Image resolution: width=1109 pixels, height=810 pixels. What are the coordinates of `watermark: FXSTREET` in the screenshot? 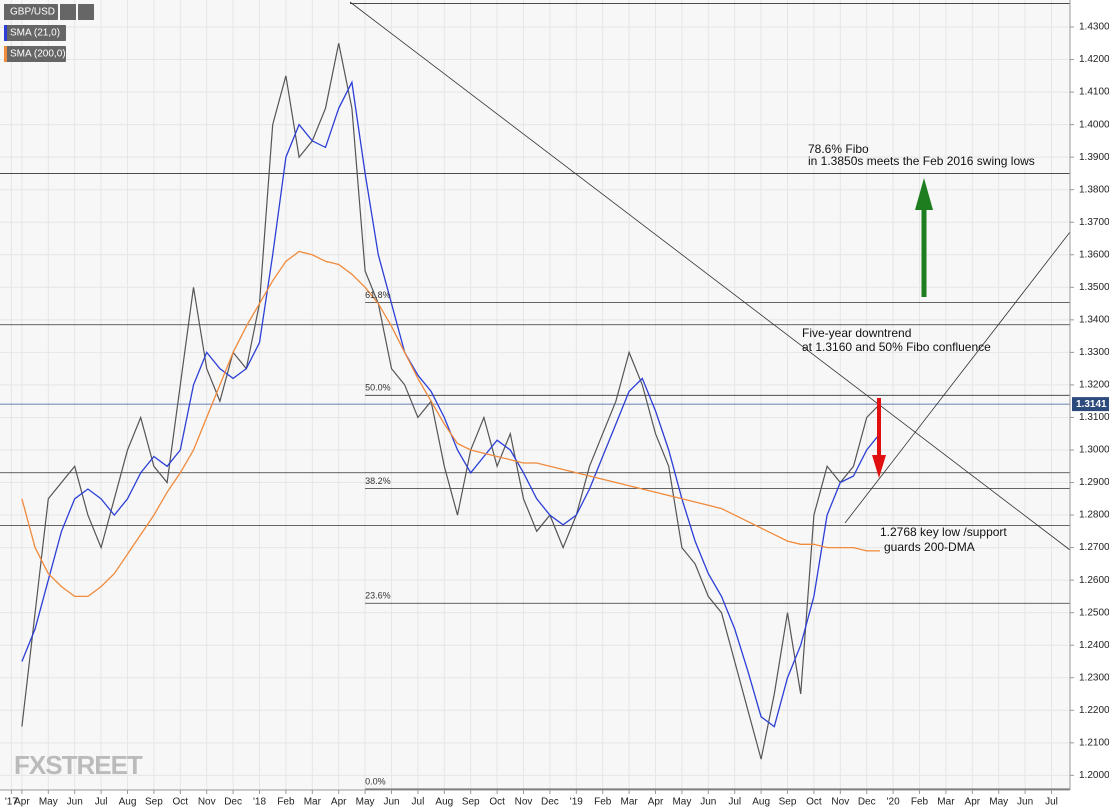 It's located at (78, 765).